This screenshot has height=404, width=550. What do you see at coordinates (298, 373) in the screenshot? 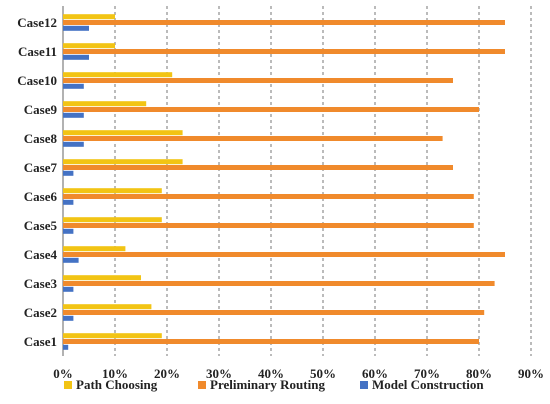
I see `x-tick-labels: 0% 10% 20% 30% 40% 50% 60% 70% 80% 90%` at bounding box center [298, 373].